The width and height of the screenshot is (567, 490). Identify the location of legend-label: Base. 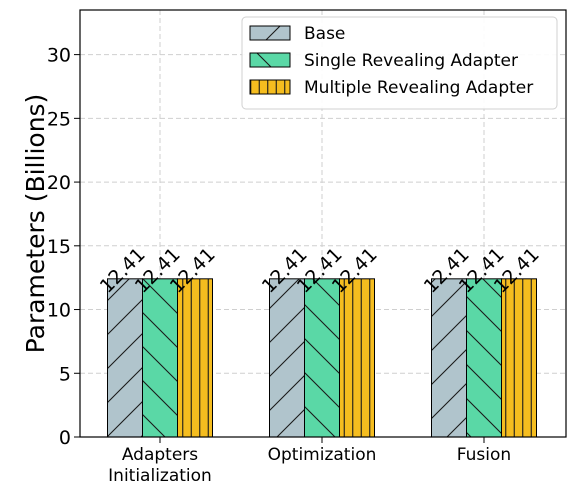
(324, 34).